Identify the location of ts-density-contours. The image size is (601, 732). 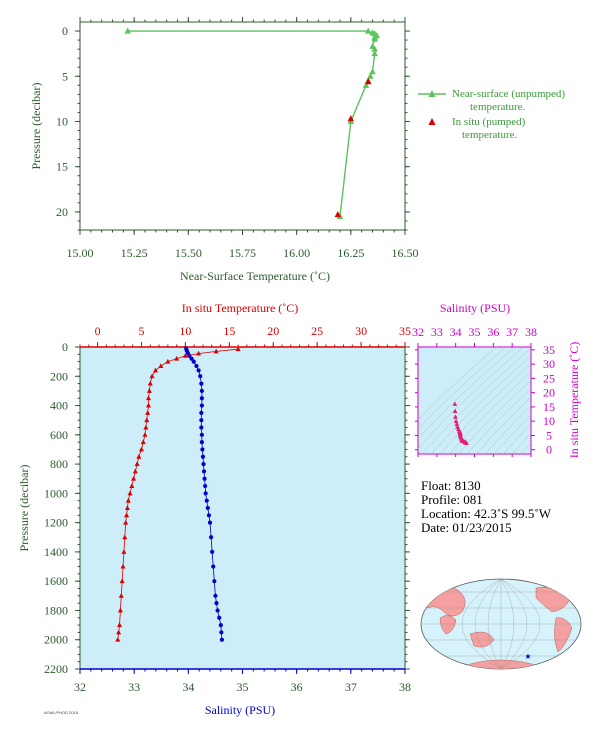
(474, 400).